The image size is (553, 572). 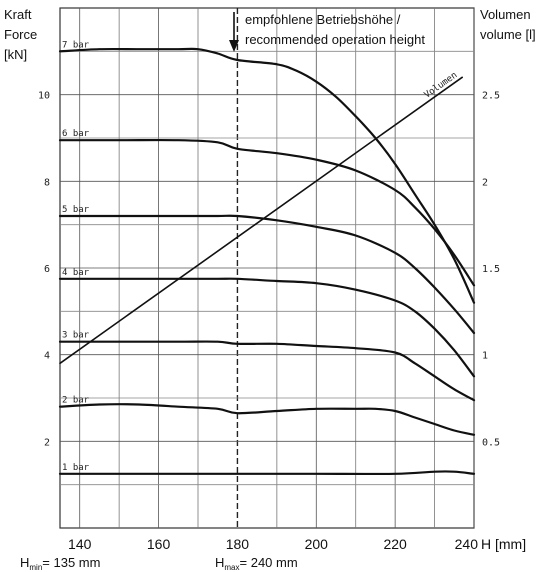 I want to click on y-left-tick-10: 10, so click(x=44, y=96).